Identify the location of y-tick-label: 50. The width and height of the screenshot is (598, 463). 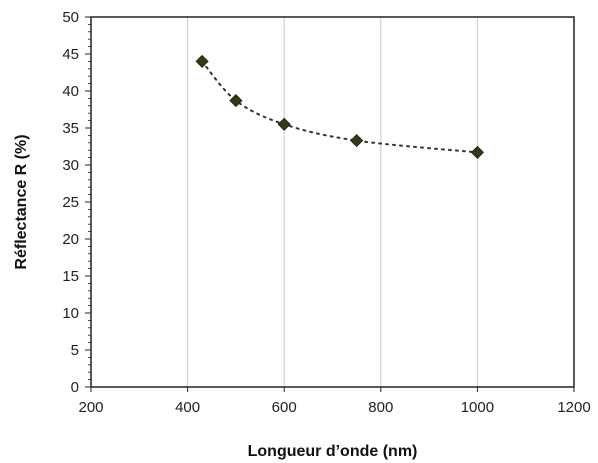
(70, 17).